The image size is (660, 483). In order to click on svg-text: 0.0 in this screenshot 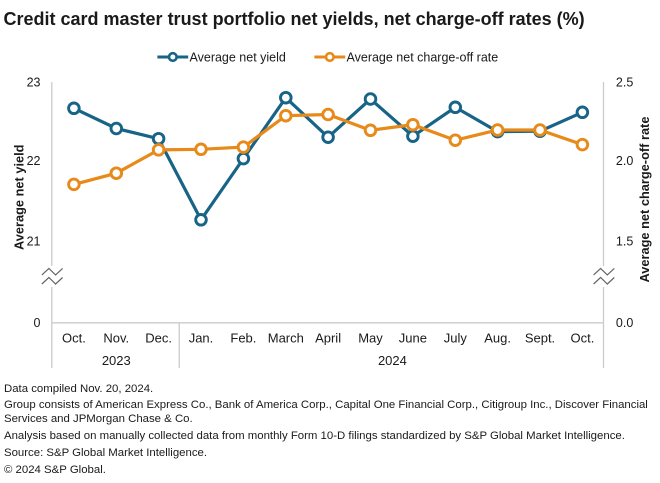, I will do `click(624, 323)`.